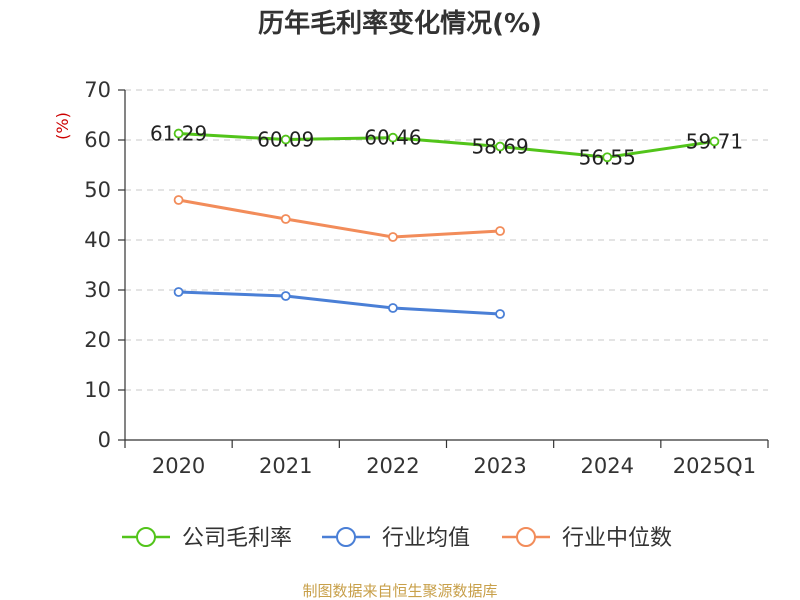 This screenshot has width=800, height=600. I want to click on data-label: 59.71, so click(714, 141).